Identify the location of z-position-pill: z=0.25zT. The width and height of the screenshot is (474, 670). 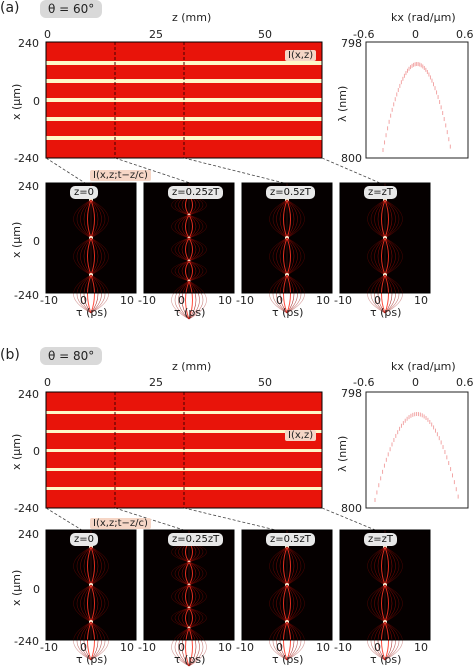
(196, 539).